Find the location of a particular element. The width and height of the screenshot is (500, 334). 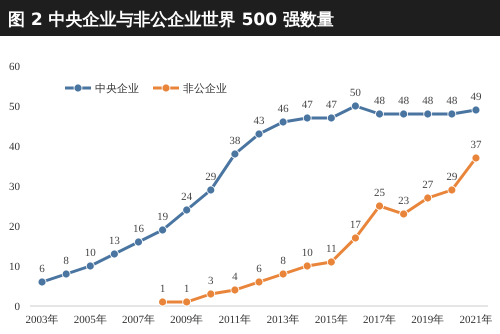

x-tick-label: 2003年 is located at coordinates (42, 320).